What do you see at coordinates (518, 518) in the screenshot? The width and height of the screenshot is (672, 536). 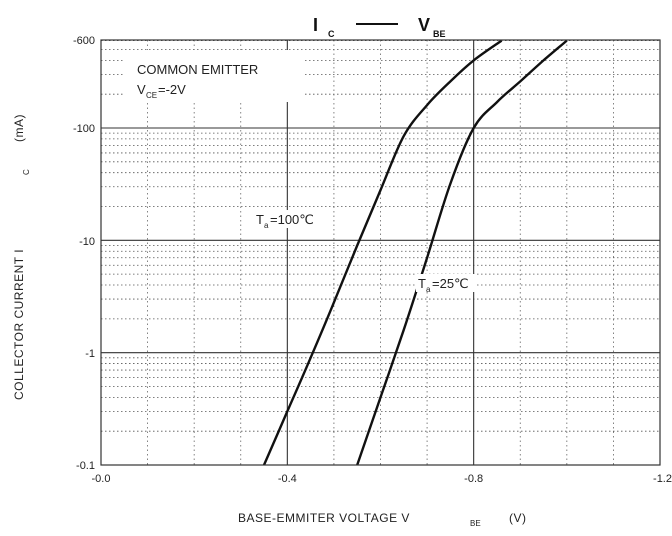 I see `x-axis-title-unit: (V)` at bounding box center [518, 518].